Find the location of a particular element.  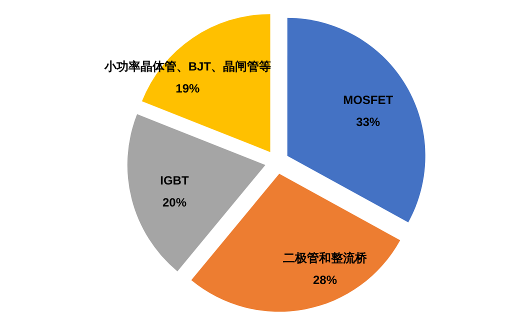

slice-label: IGBT is located at coordinates (175, 180).